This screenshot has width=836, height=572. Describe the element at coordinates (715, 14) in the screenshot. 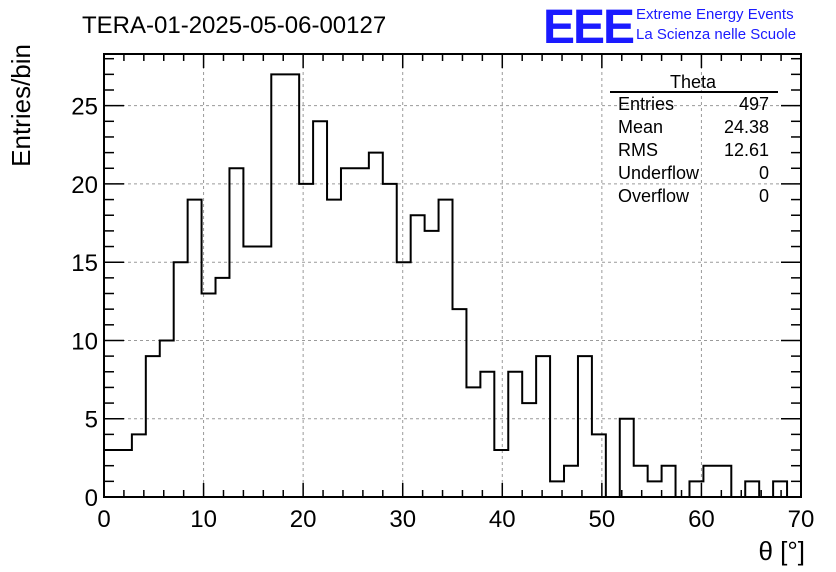

I see `logo-text-line1: Extreme Energy Events` at that location.